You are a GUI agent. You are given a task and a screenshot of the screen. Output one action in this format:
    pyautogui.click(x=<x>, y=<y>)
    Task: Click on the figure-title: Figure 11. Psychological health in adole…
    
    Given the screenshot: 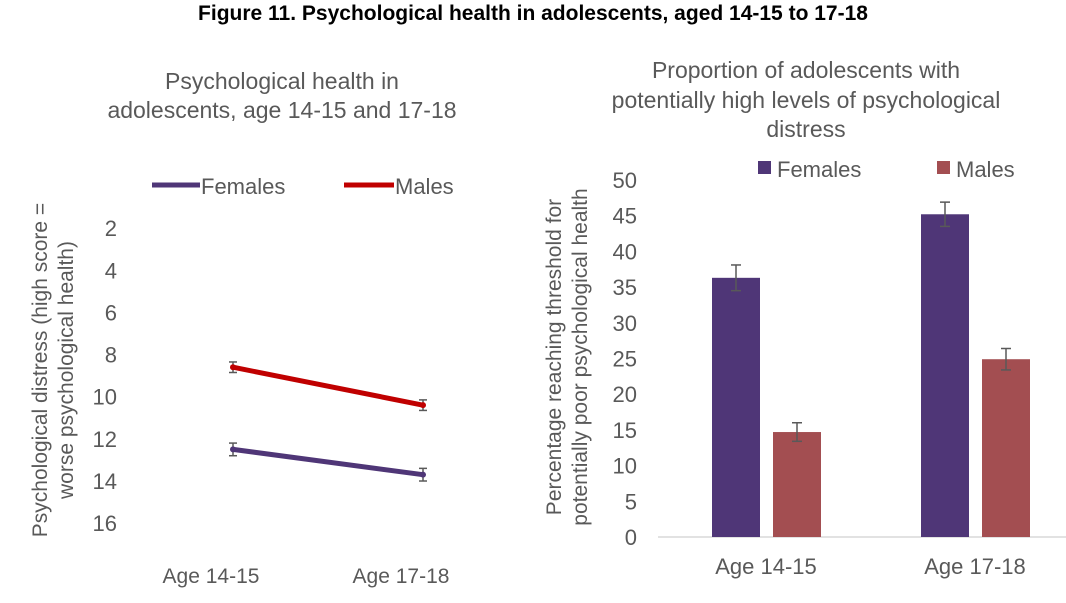 What is the action you would take?
    pyautogui.click(x=533, y=13)
    